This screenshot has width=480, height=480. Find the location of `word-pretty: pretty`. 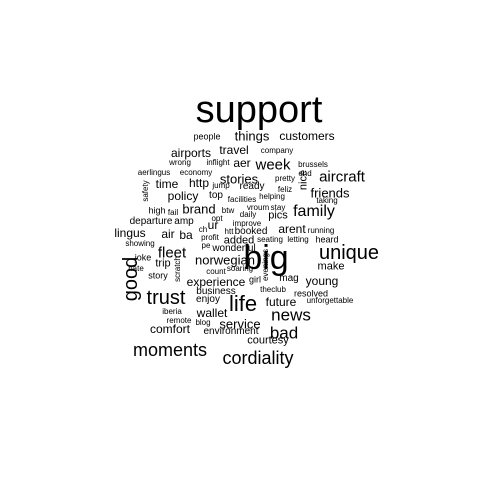

word-pretty: pretty is located at coordinates (285, 178).